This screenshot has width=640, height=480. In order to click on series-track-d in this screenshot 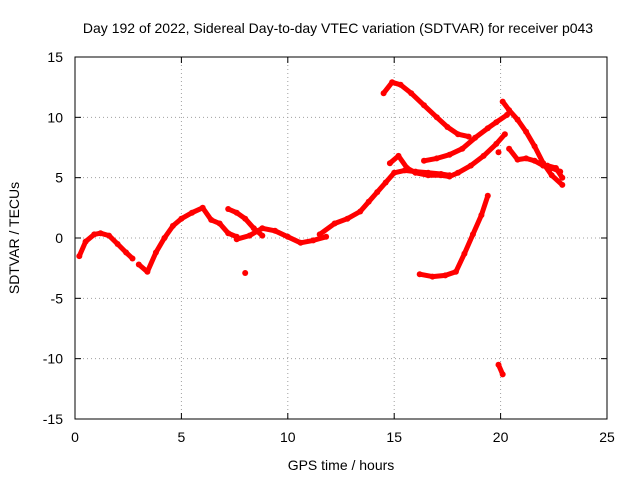, I will do `click(281, 235)`.